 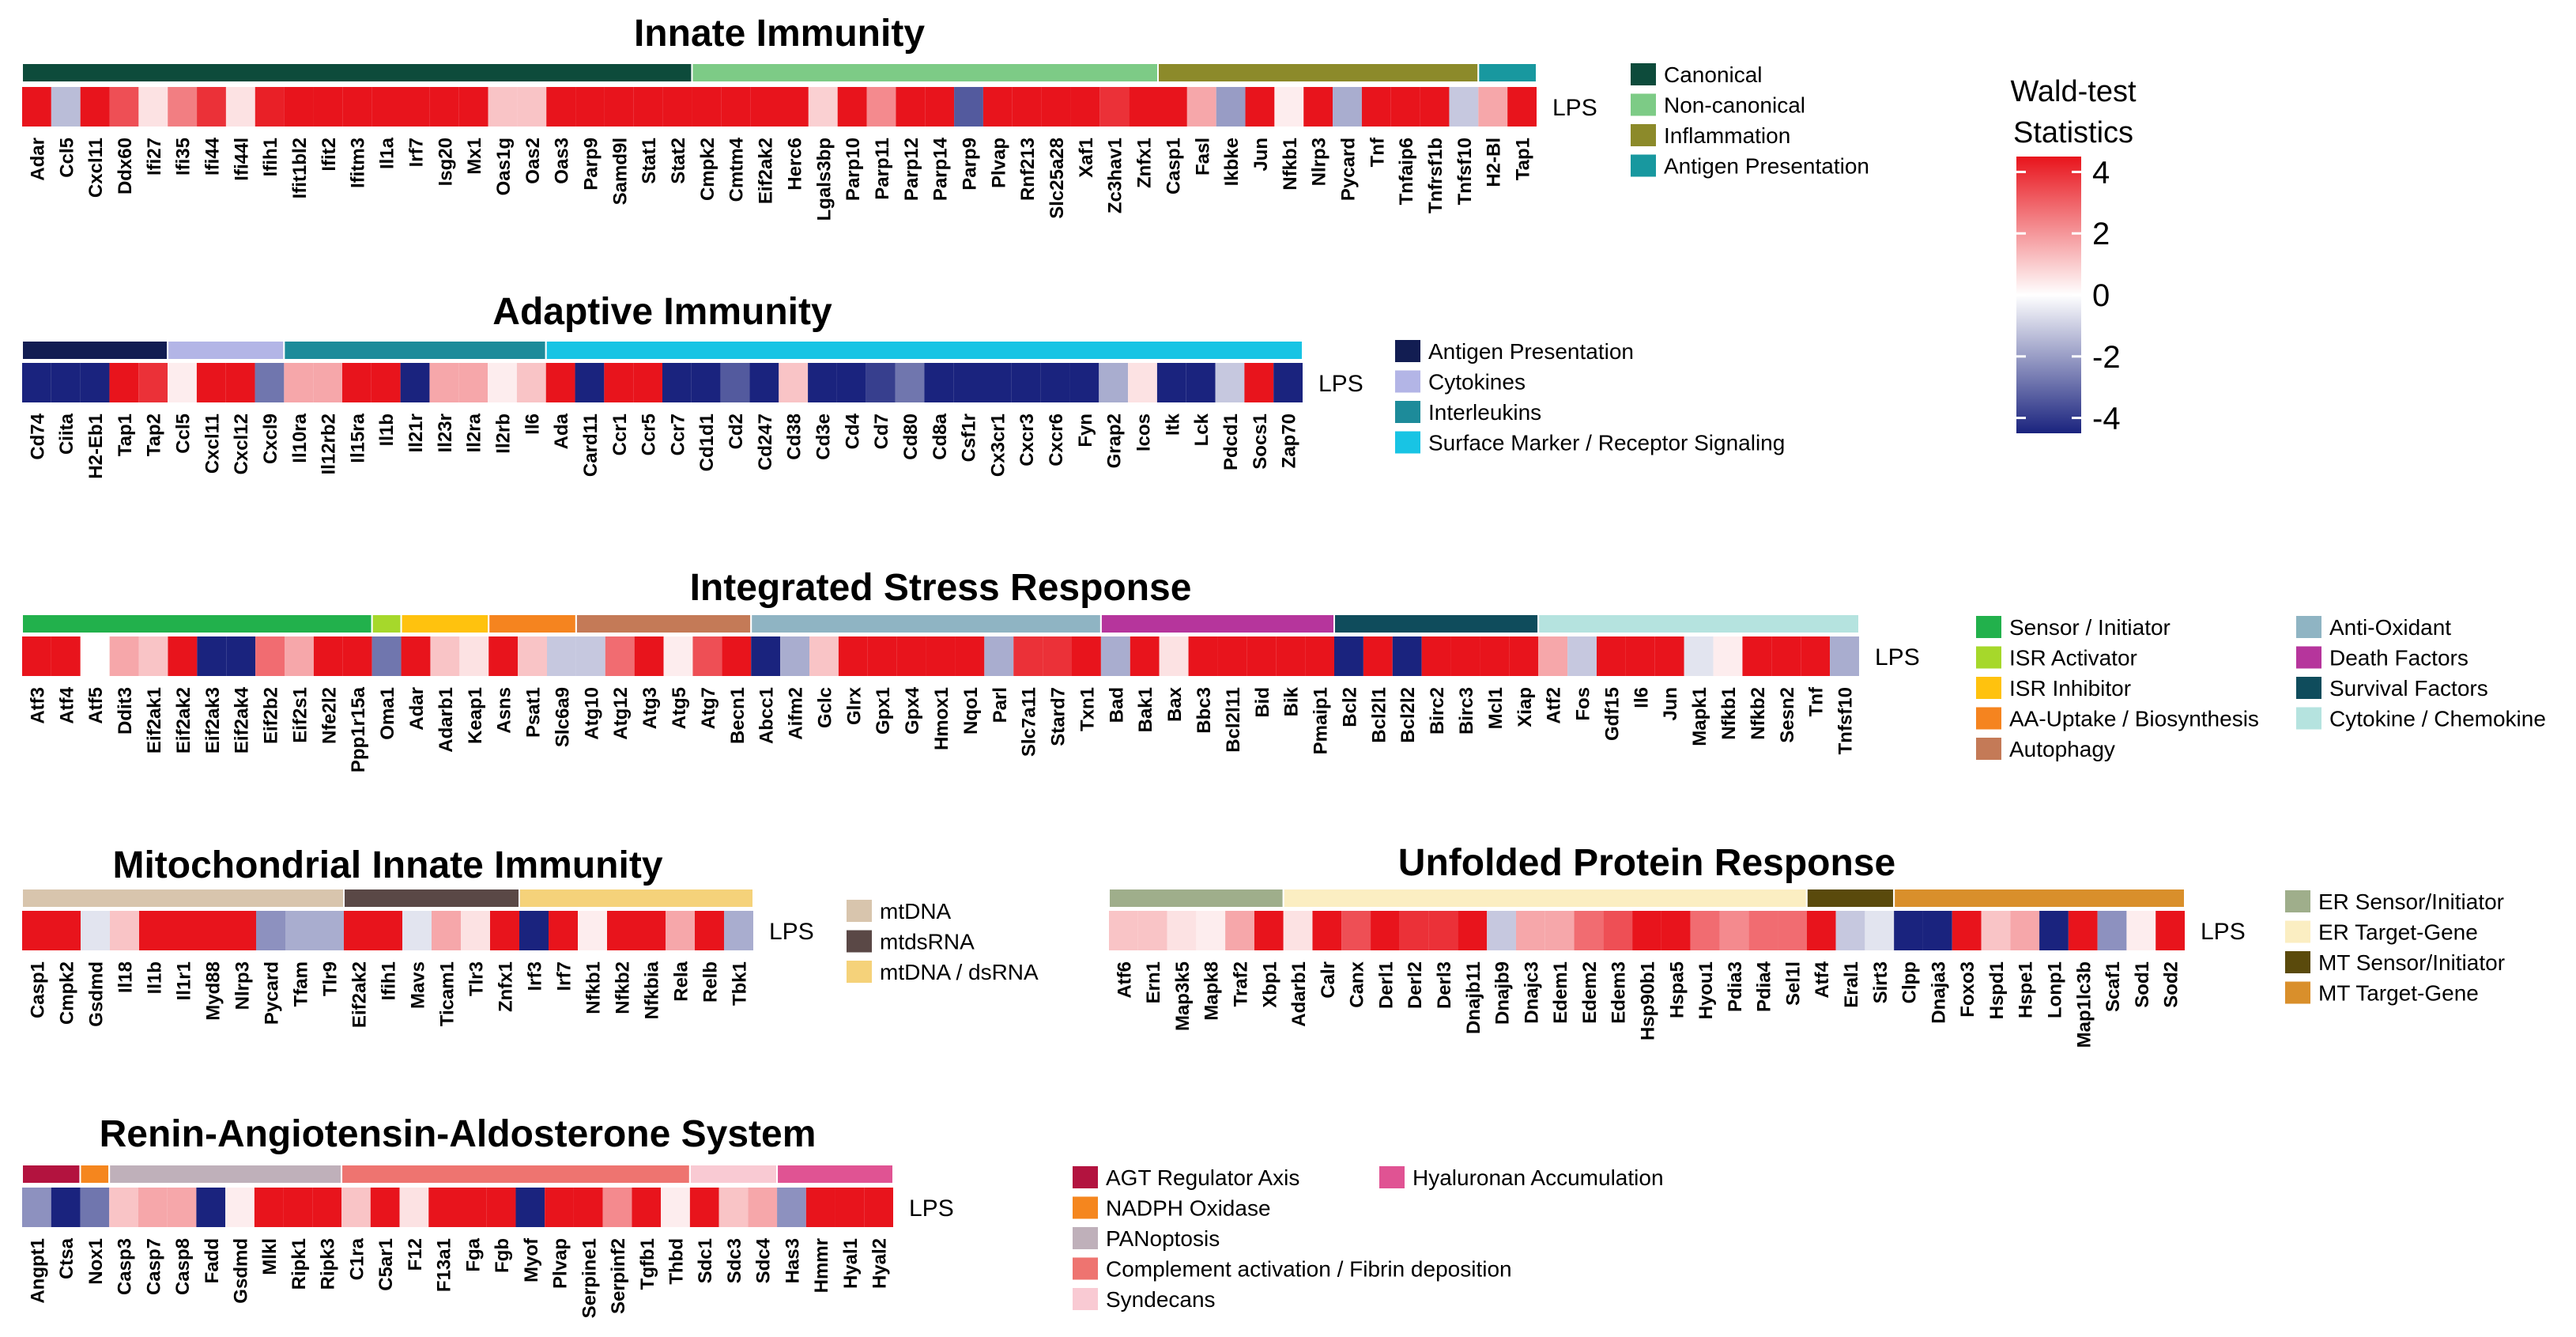 I want to click on colorbar-gradient, so click(x=2048, y=295).